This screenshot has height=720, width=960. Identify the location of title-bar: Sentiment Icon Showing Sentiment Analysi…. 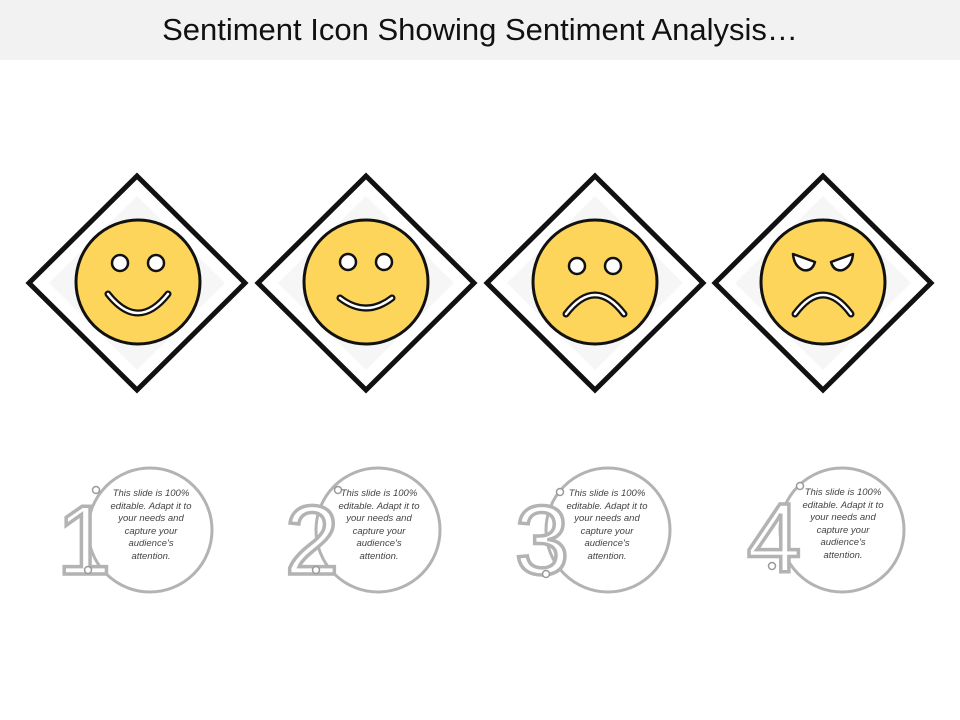
(480, 30).